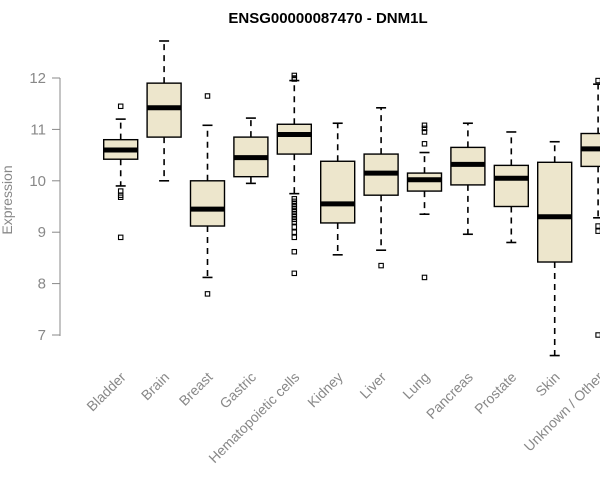 This screenshot has height=500, width=600. Describe the element at coordinates (327, 18) in the screenshot. I see `chart-title: ENSG00000087470 - DNM1L` at that location.